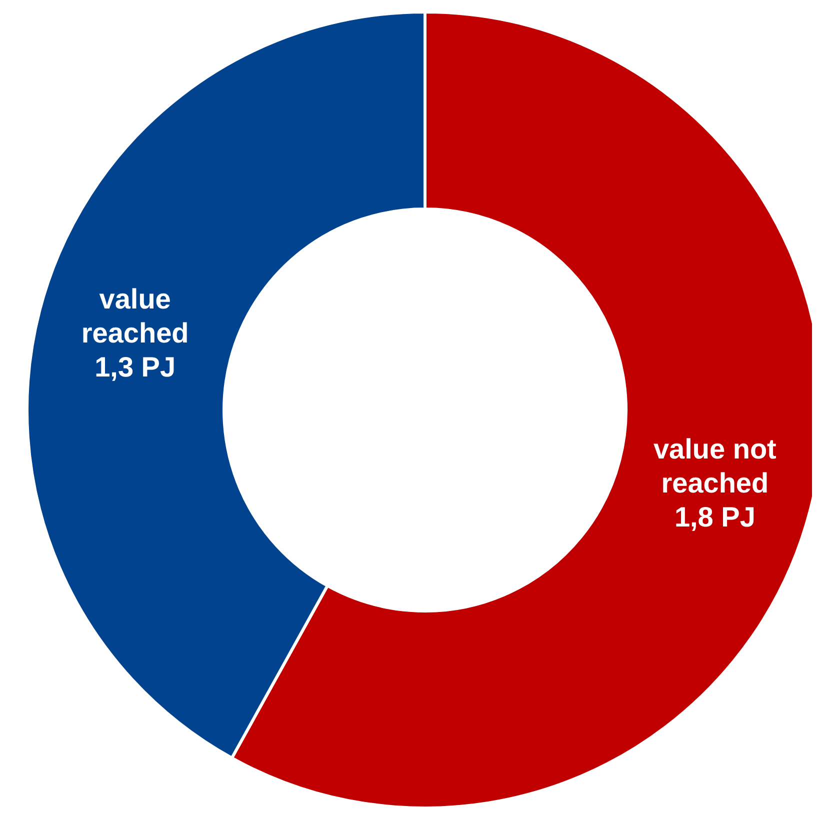 The width and height of the screenshot is (820, 816). I want to click on slice-label: value not reached, so click(714, 465).